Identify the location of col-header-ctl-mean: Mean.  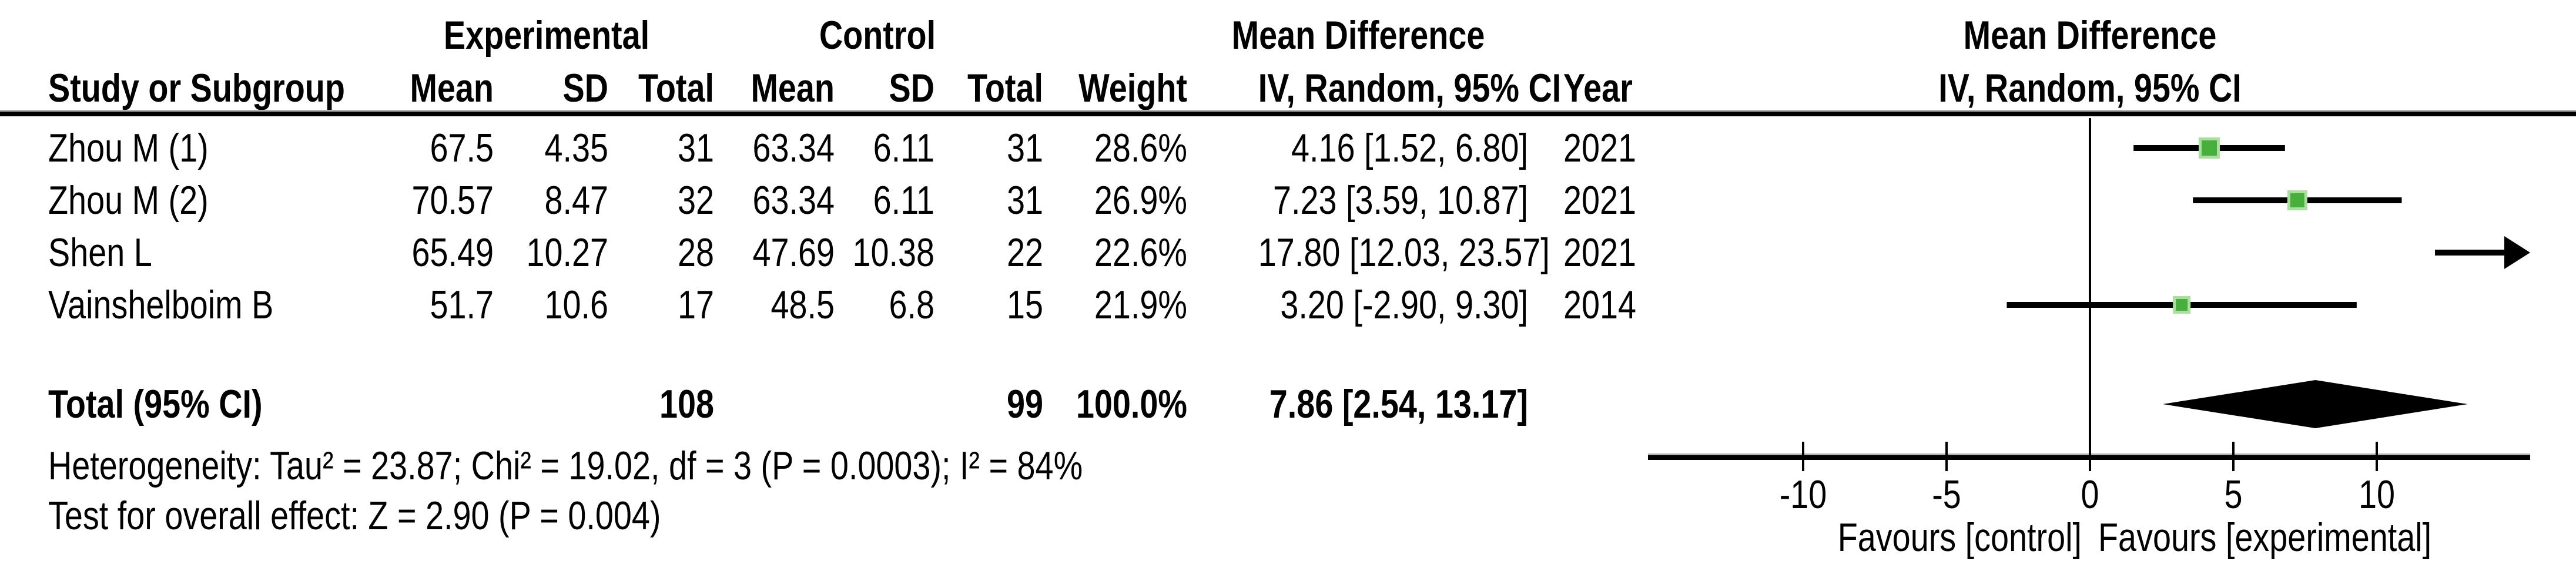
(793, 88).